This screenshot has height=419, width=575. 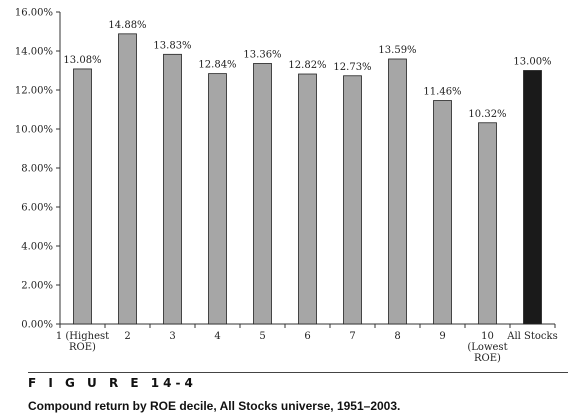 I want to click on category-label: 8, so click(x=397, y=336).